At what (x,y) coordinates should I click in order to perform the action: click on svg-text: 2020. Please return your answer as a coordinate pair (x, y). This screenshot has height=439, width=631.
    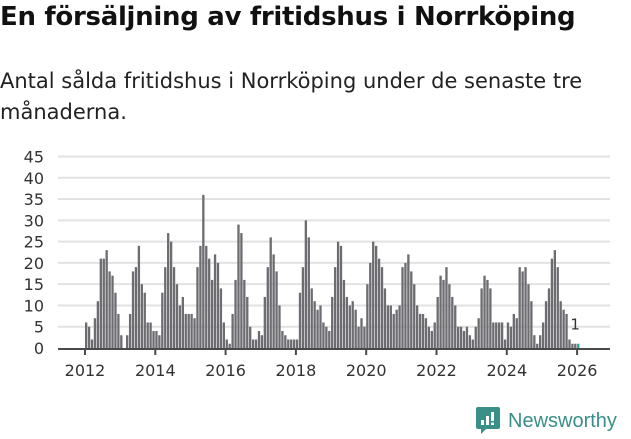
    Looking at the image, I should click on (366, 370).